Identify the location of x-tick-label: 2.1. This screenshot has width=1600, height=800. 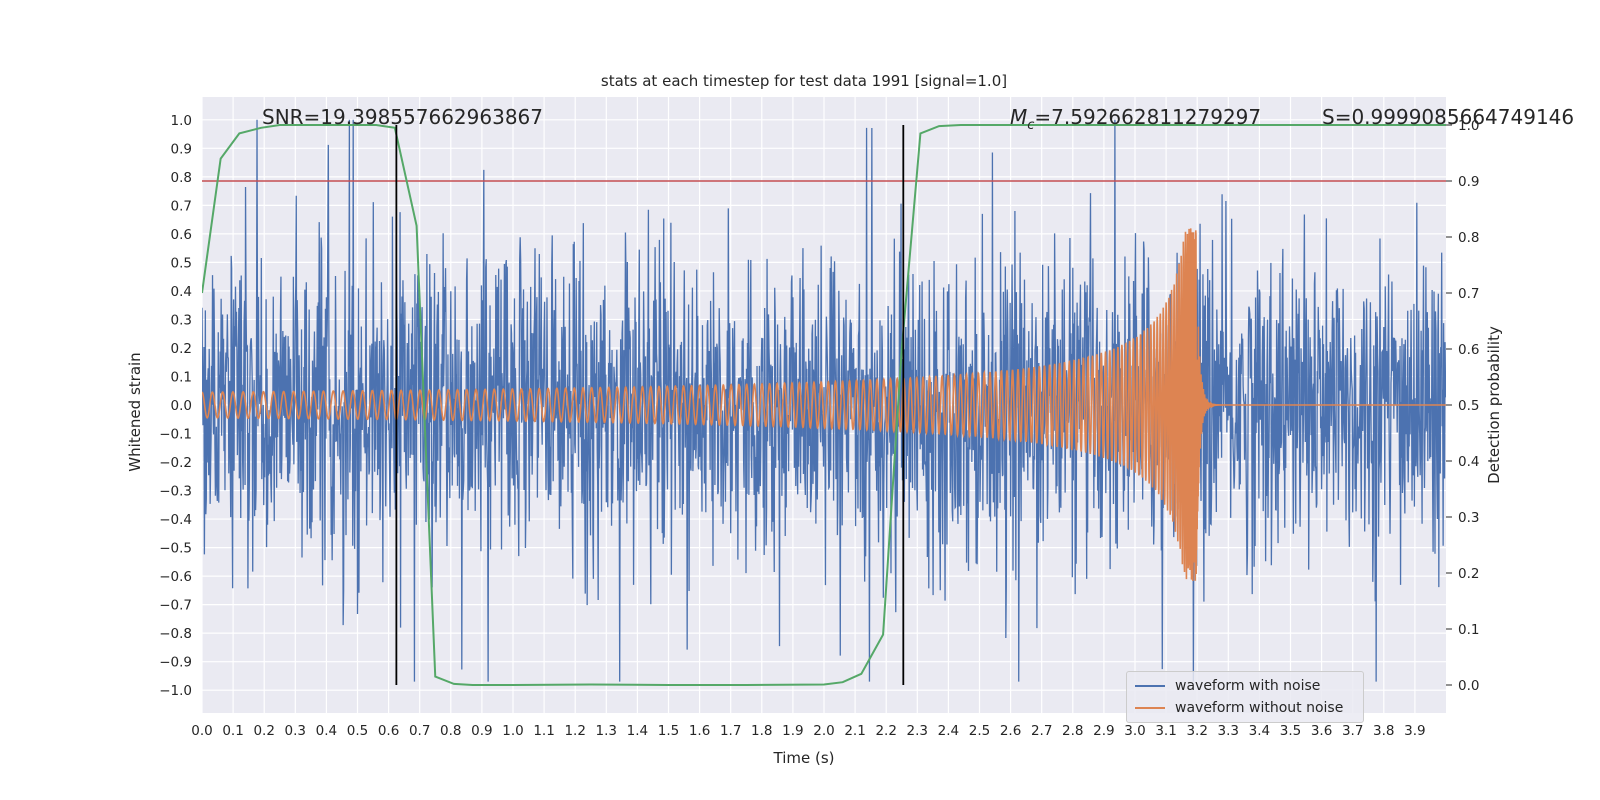
(854, 731).